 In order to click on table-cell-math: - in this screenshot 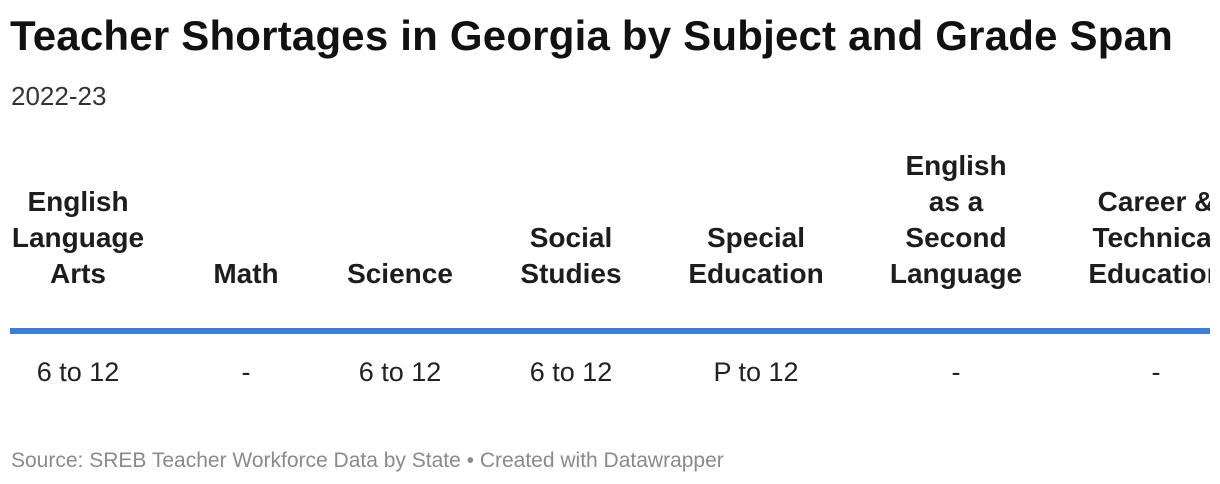, I will do `click(246, 372)`.